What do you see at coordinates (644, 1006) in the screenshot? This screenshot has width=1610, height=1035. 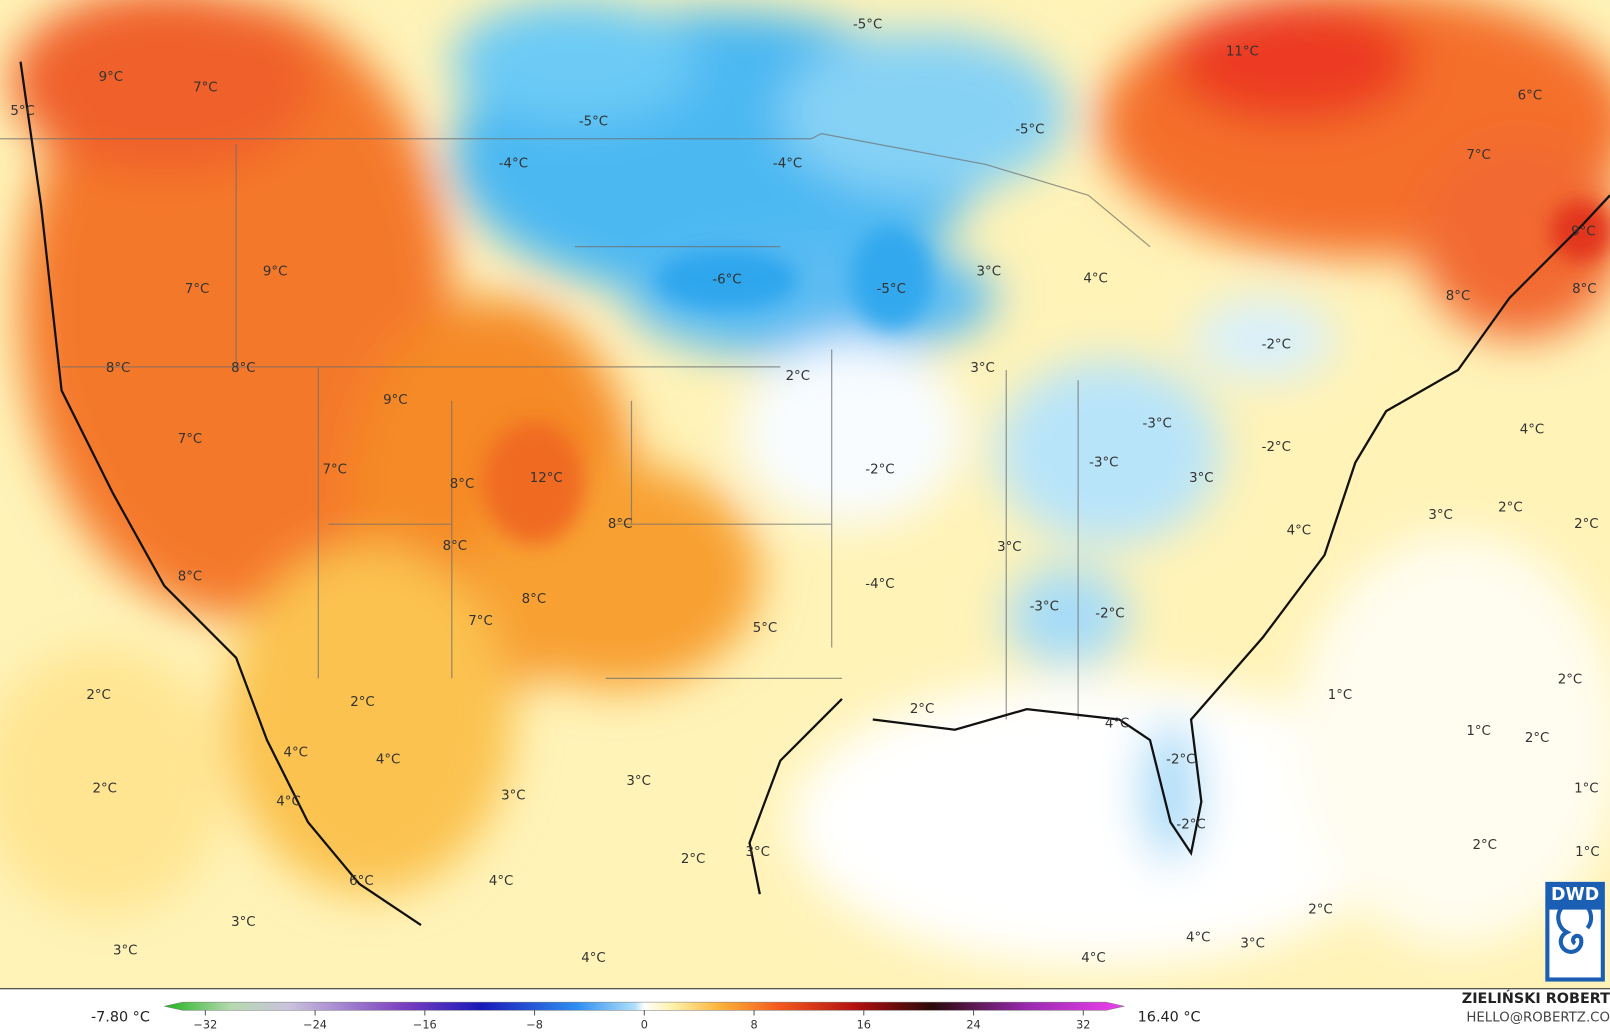 I see `color-bar` at bounding box center [644, 1006].